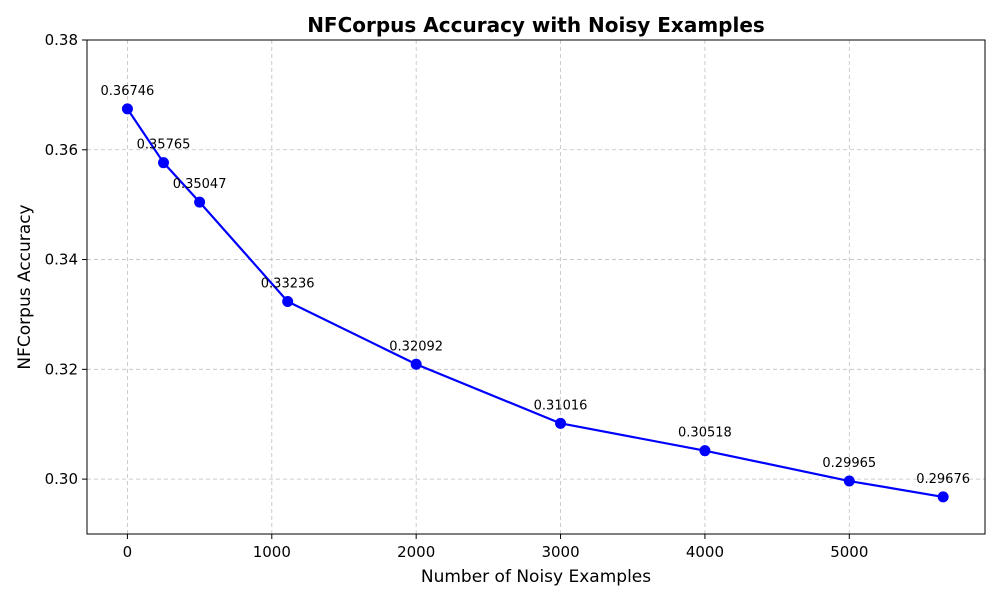 Image resolution: width=1000 pixels, height=604 pixels. I want to click on x-tick-label: 1000, so click(272, 552).